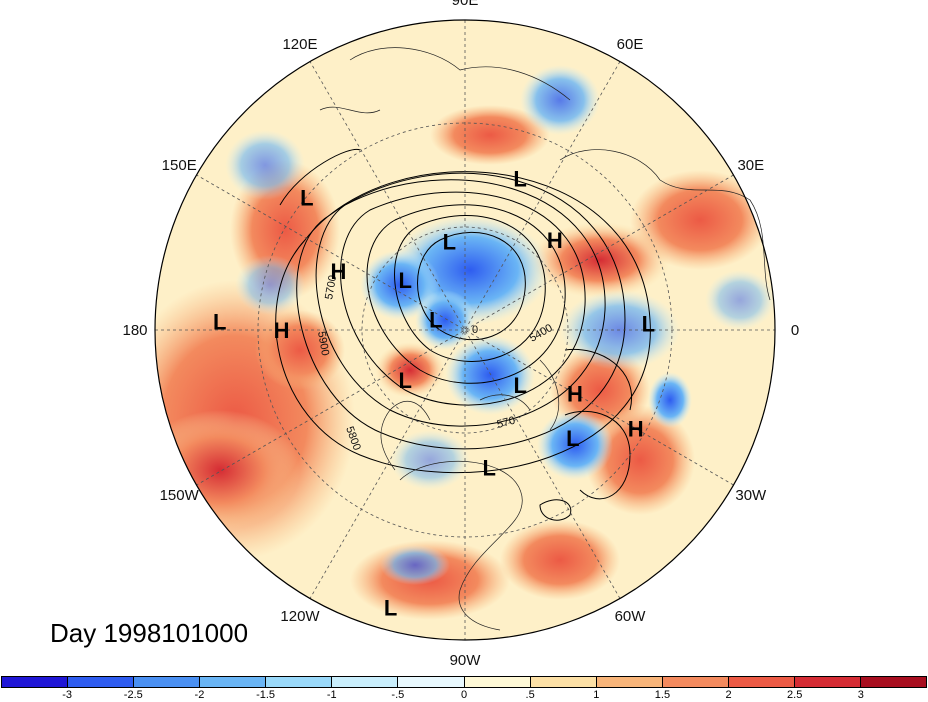  What do you see at coordinates (630, 44) in the screenshot?
I see `longitude-label: 60E` at bounding box center [630, 44].